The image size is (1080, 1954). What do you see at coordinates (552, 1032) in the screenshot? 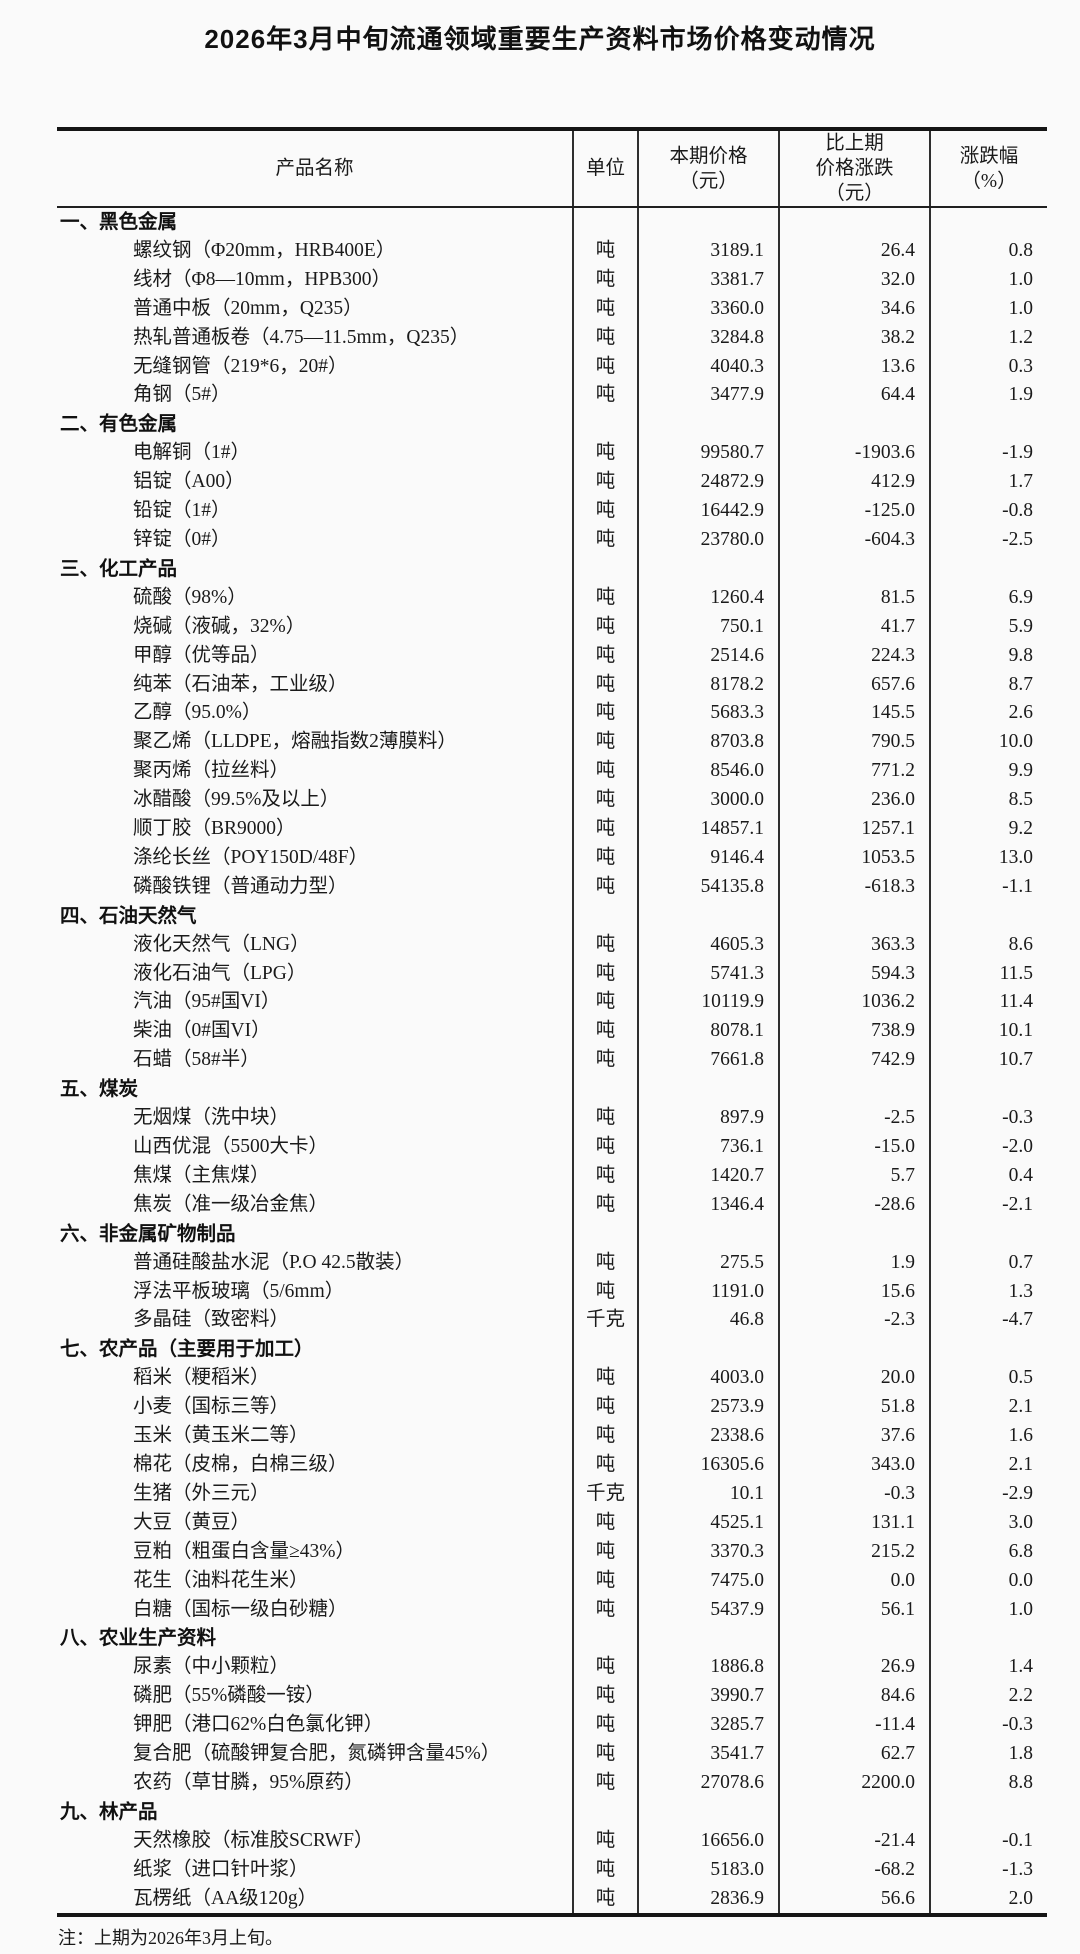
I see `product-row: 柴油（0#国VI） 吨 8078.1 738.9 10.1` at bounding box center [552, 1032].